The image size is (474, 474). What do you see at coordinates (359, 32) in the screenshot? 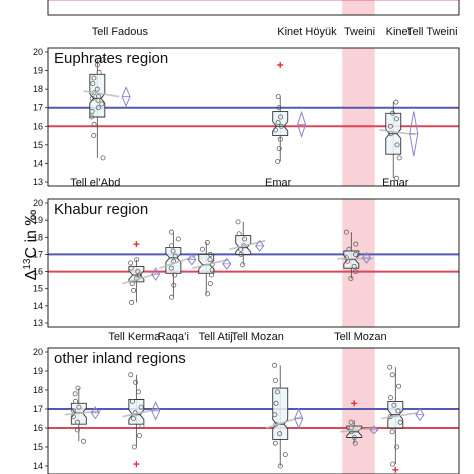
I see `site-label: Tweini` at bounding box center [359, 32].